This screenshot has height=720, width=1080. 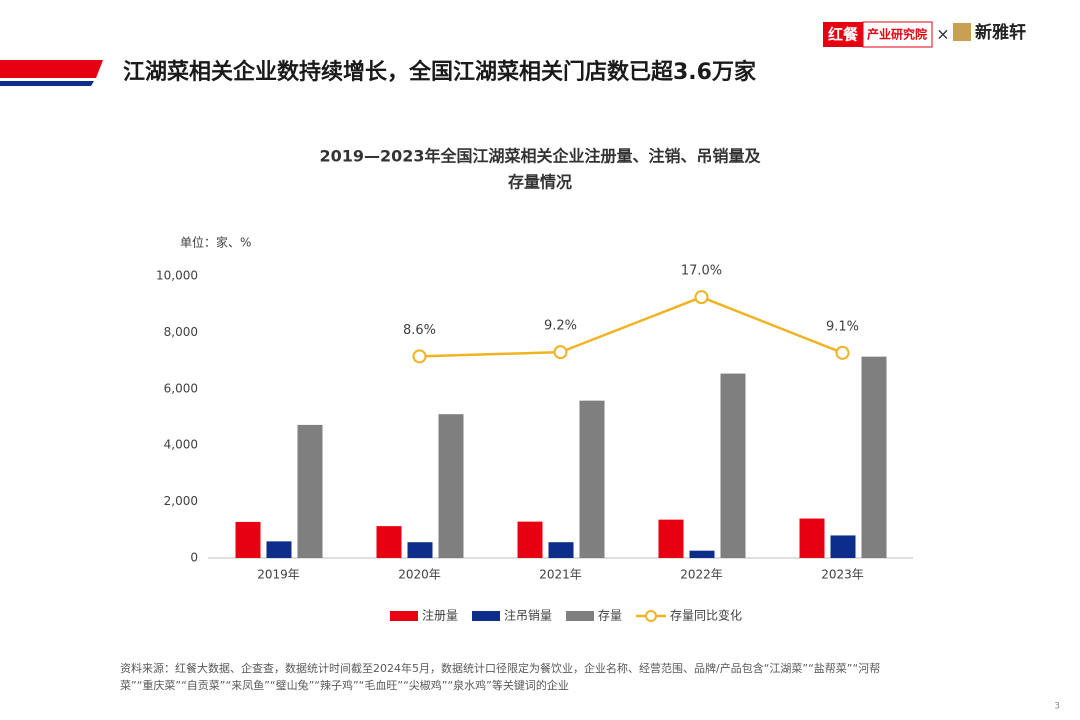 I want to click on partner-icon, so click(x=962, y=32).